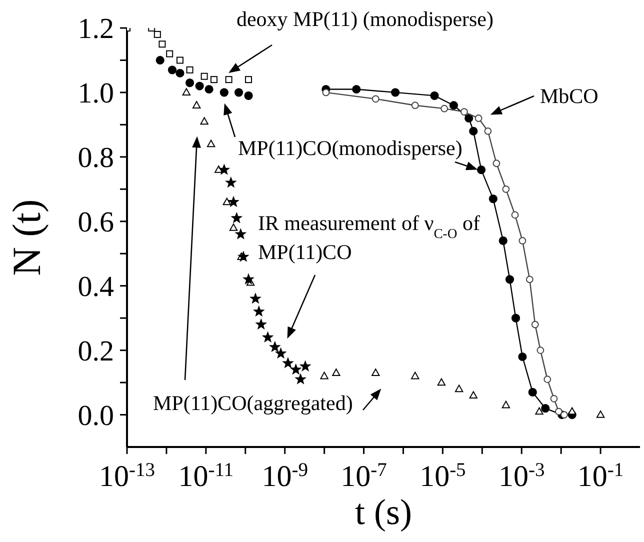 The height and width of the screenshot is (542, 644). I want to click on x-tick-label: 10$^{-3}$, so click(521, 476).